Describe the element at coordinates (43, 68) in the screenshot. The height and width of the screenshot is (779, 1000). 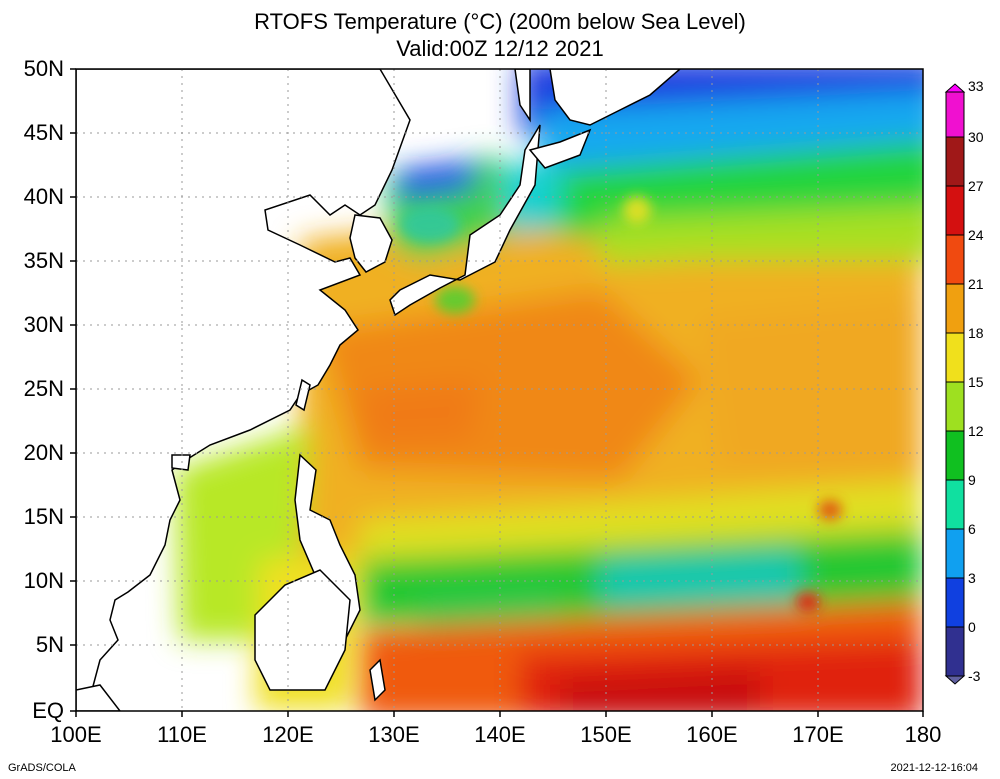
I see `lat-label: 50N` at that location.